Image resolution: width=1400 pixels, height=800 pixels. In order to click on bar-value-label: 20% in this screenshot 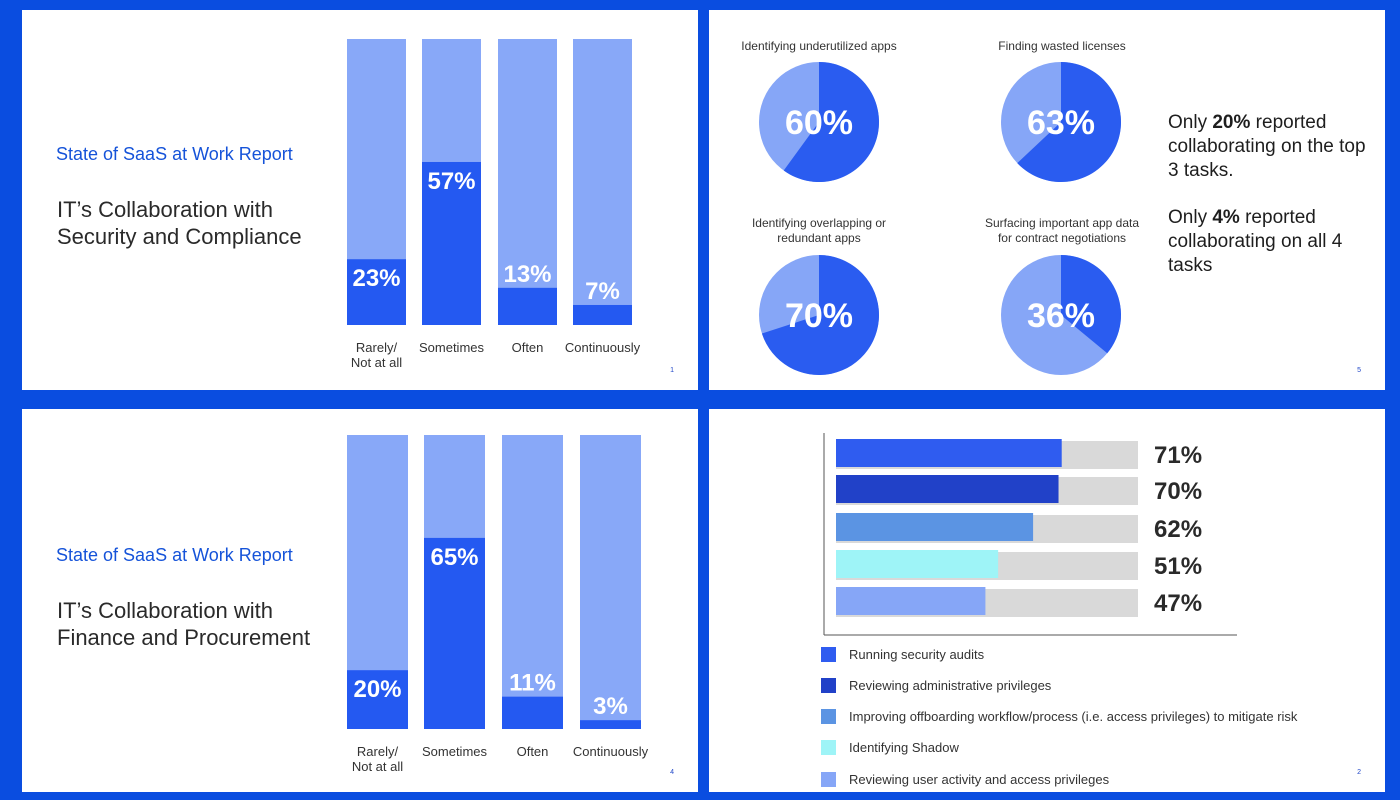, I will do `click(377, 689)`.